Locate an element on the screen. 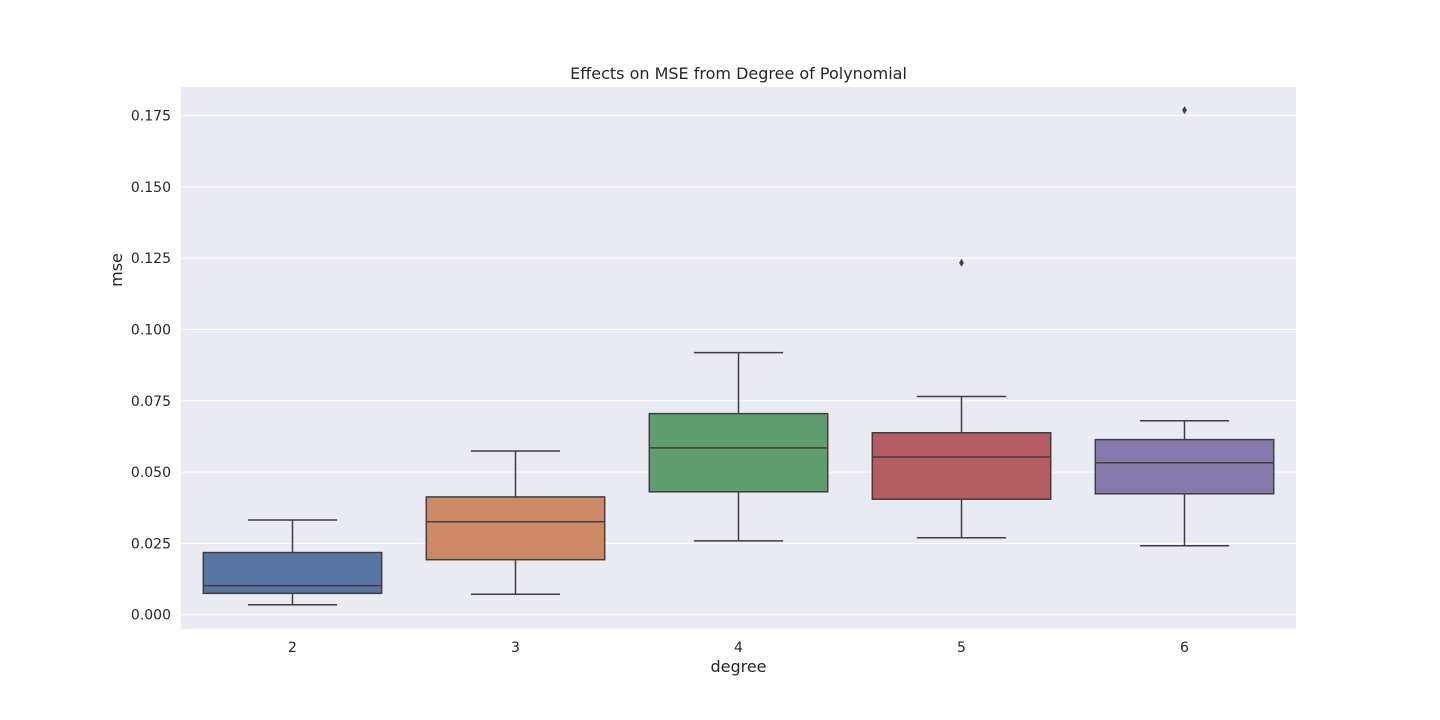 The width and height of the screenshot is (1440, 720). y-tick-label: 0.075 is located at coordinates (151, 402).